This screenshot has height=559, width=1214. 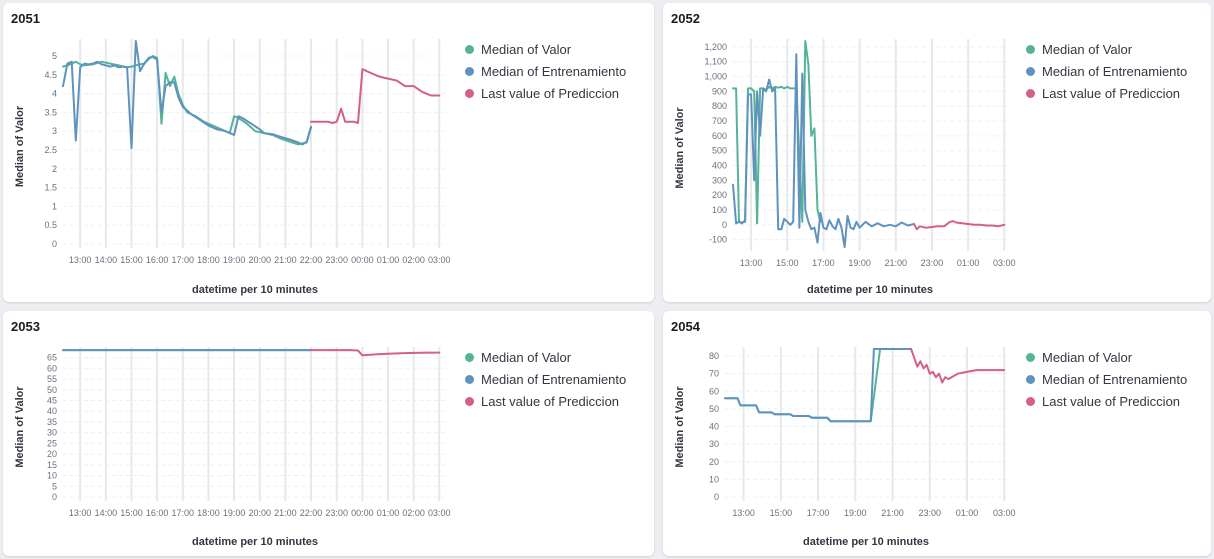 I want to click on y-tick-label: 50, so click(x=714, y=409).